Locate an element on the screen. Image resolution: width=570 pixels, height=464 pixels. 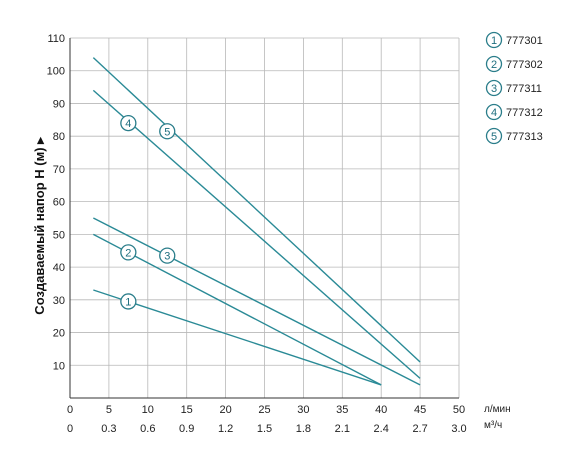
y-tick-label: 10 is located at coordinates (59, 366).